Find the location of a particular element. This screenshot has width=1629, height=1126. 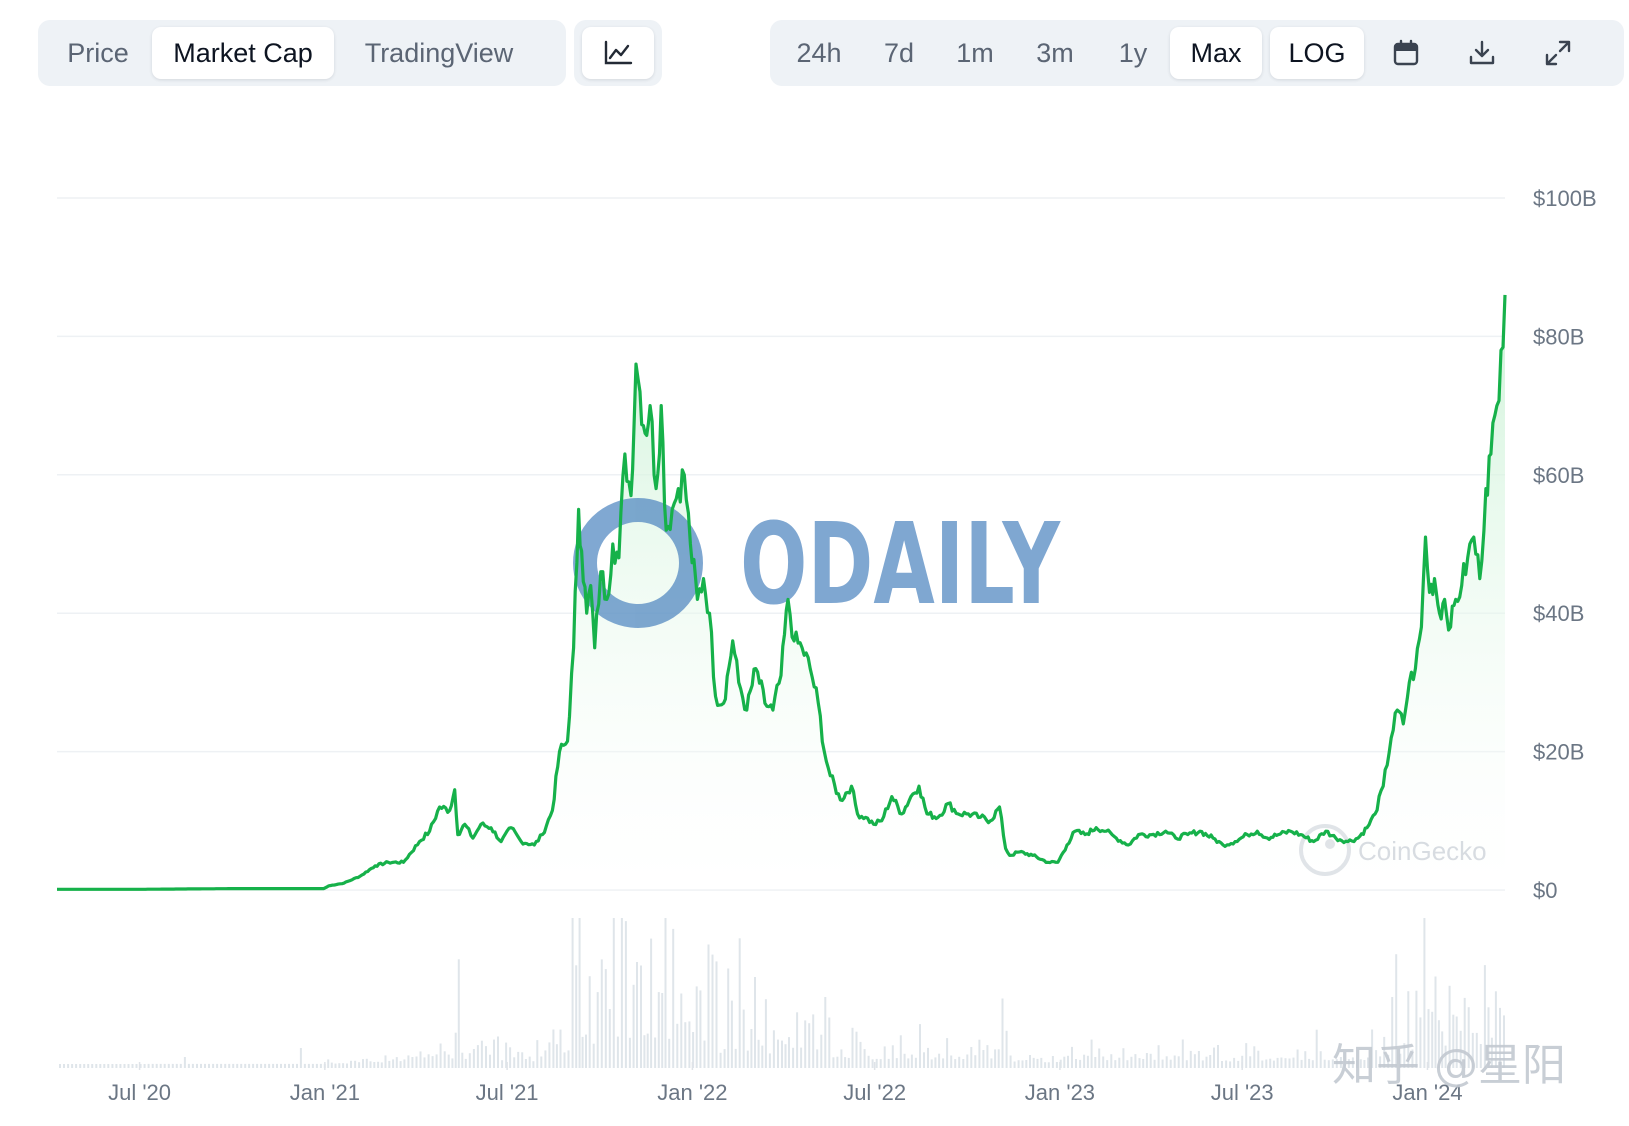

calendar-icon is located at coordinates (1406, 52).